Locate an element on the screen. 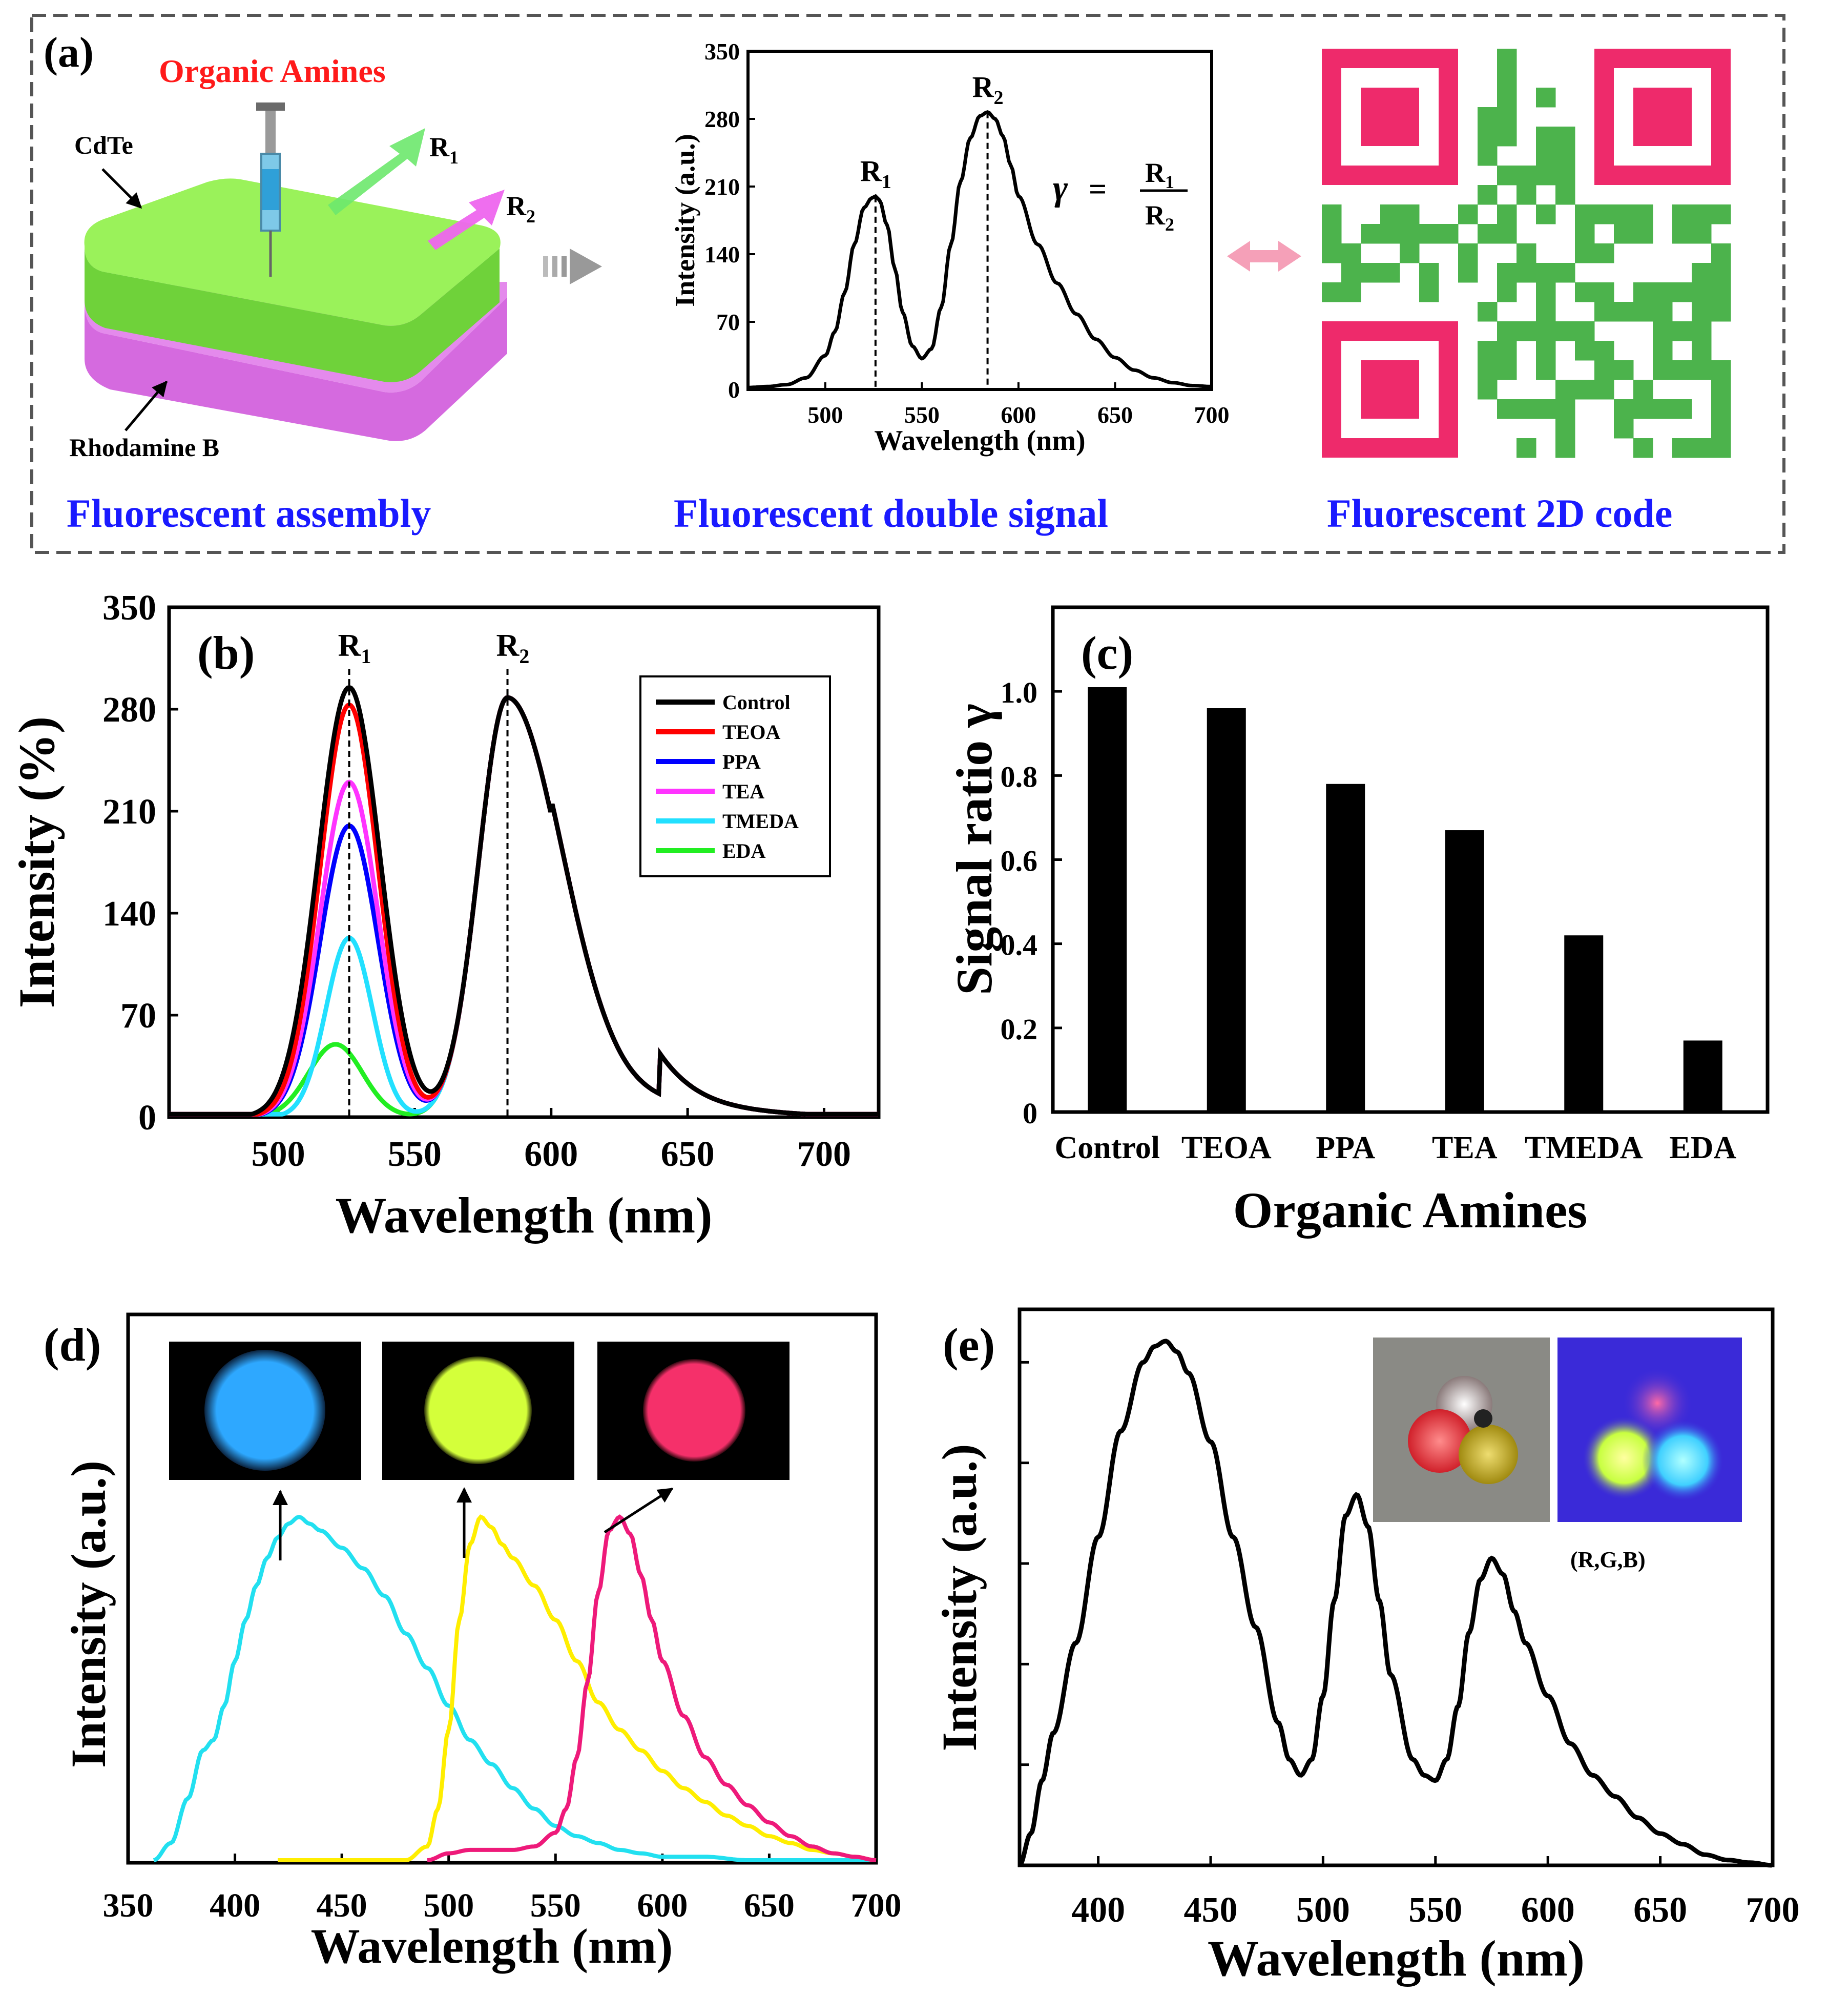  panel-e-insets: (R,G,B) is located at coordinates (1557, 1455).